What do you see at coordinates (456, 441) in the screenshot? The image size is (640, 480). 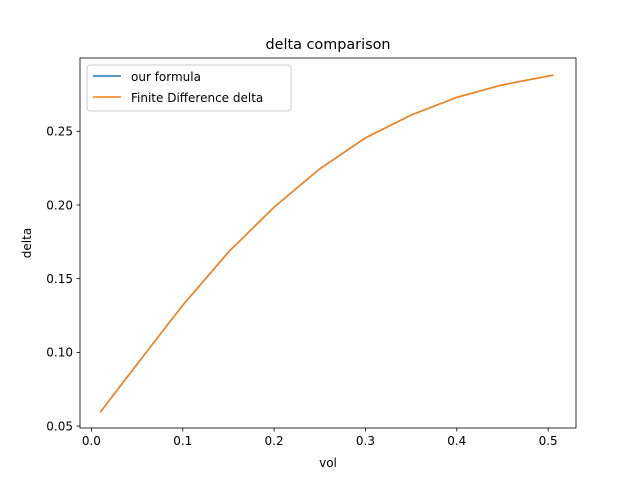 I see `x-tick-label: 0.4` at bounding box center [456, 441].